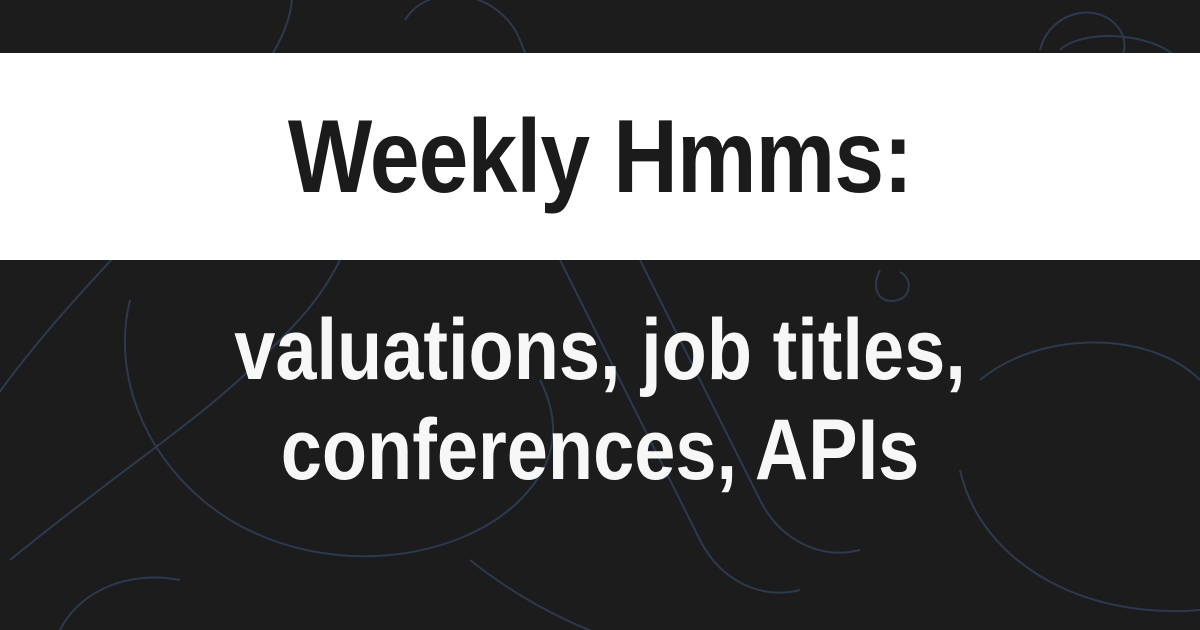  I want to click on pattern-curve-left-lower, so click(175, 410).